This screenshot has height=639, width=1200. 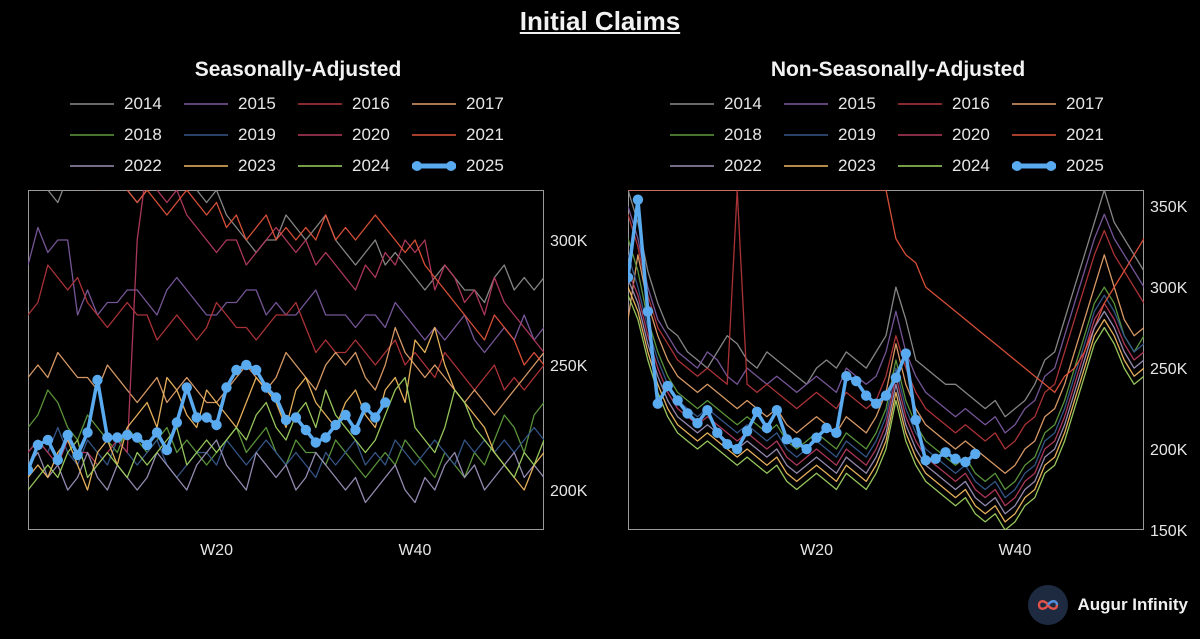 I want to click on point-2025-w15, so click(x=167, y=450).